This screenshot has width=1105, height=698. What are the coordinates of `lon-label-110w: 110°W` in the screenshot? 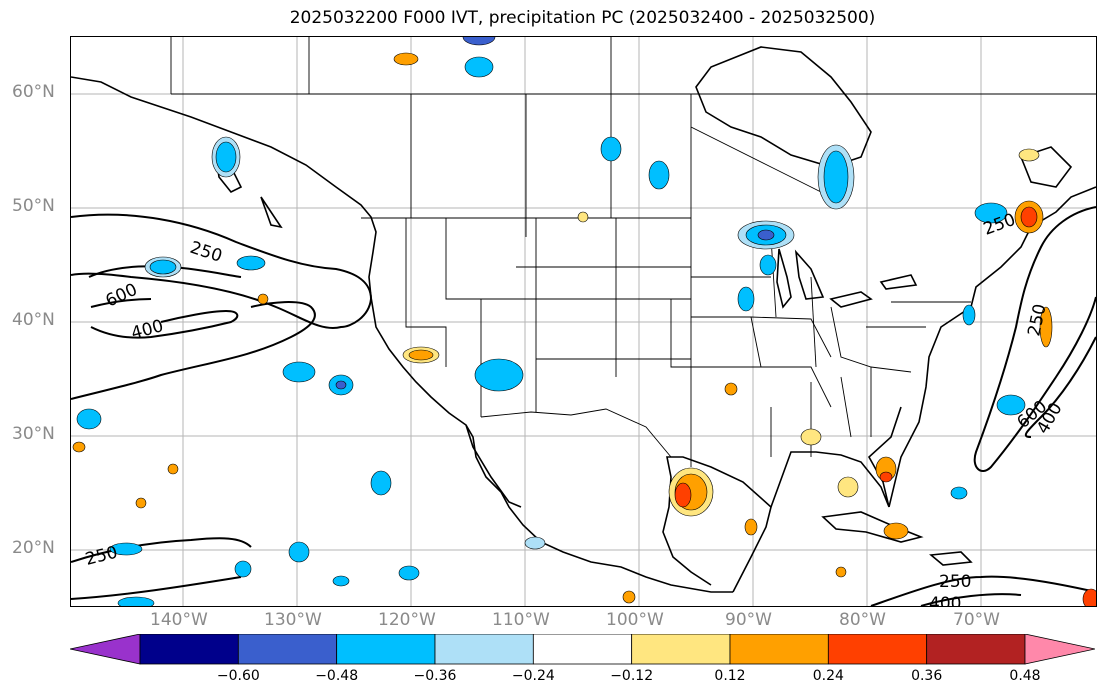 It's located at (521, 620).